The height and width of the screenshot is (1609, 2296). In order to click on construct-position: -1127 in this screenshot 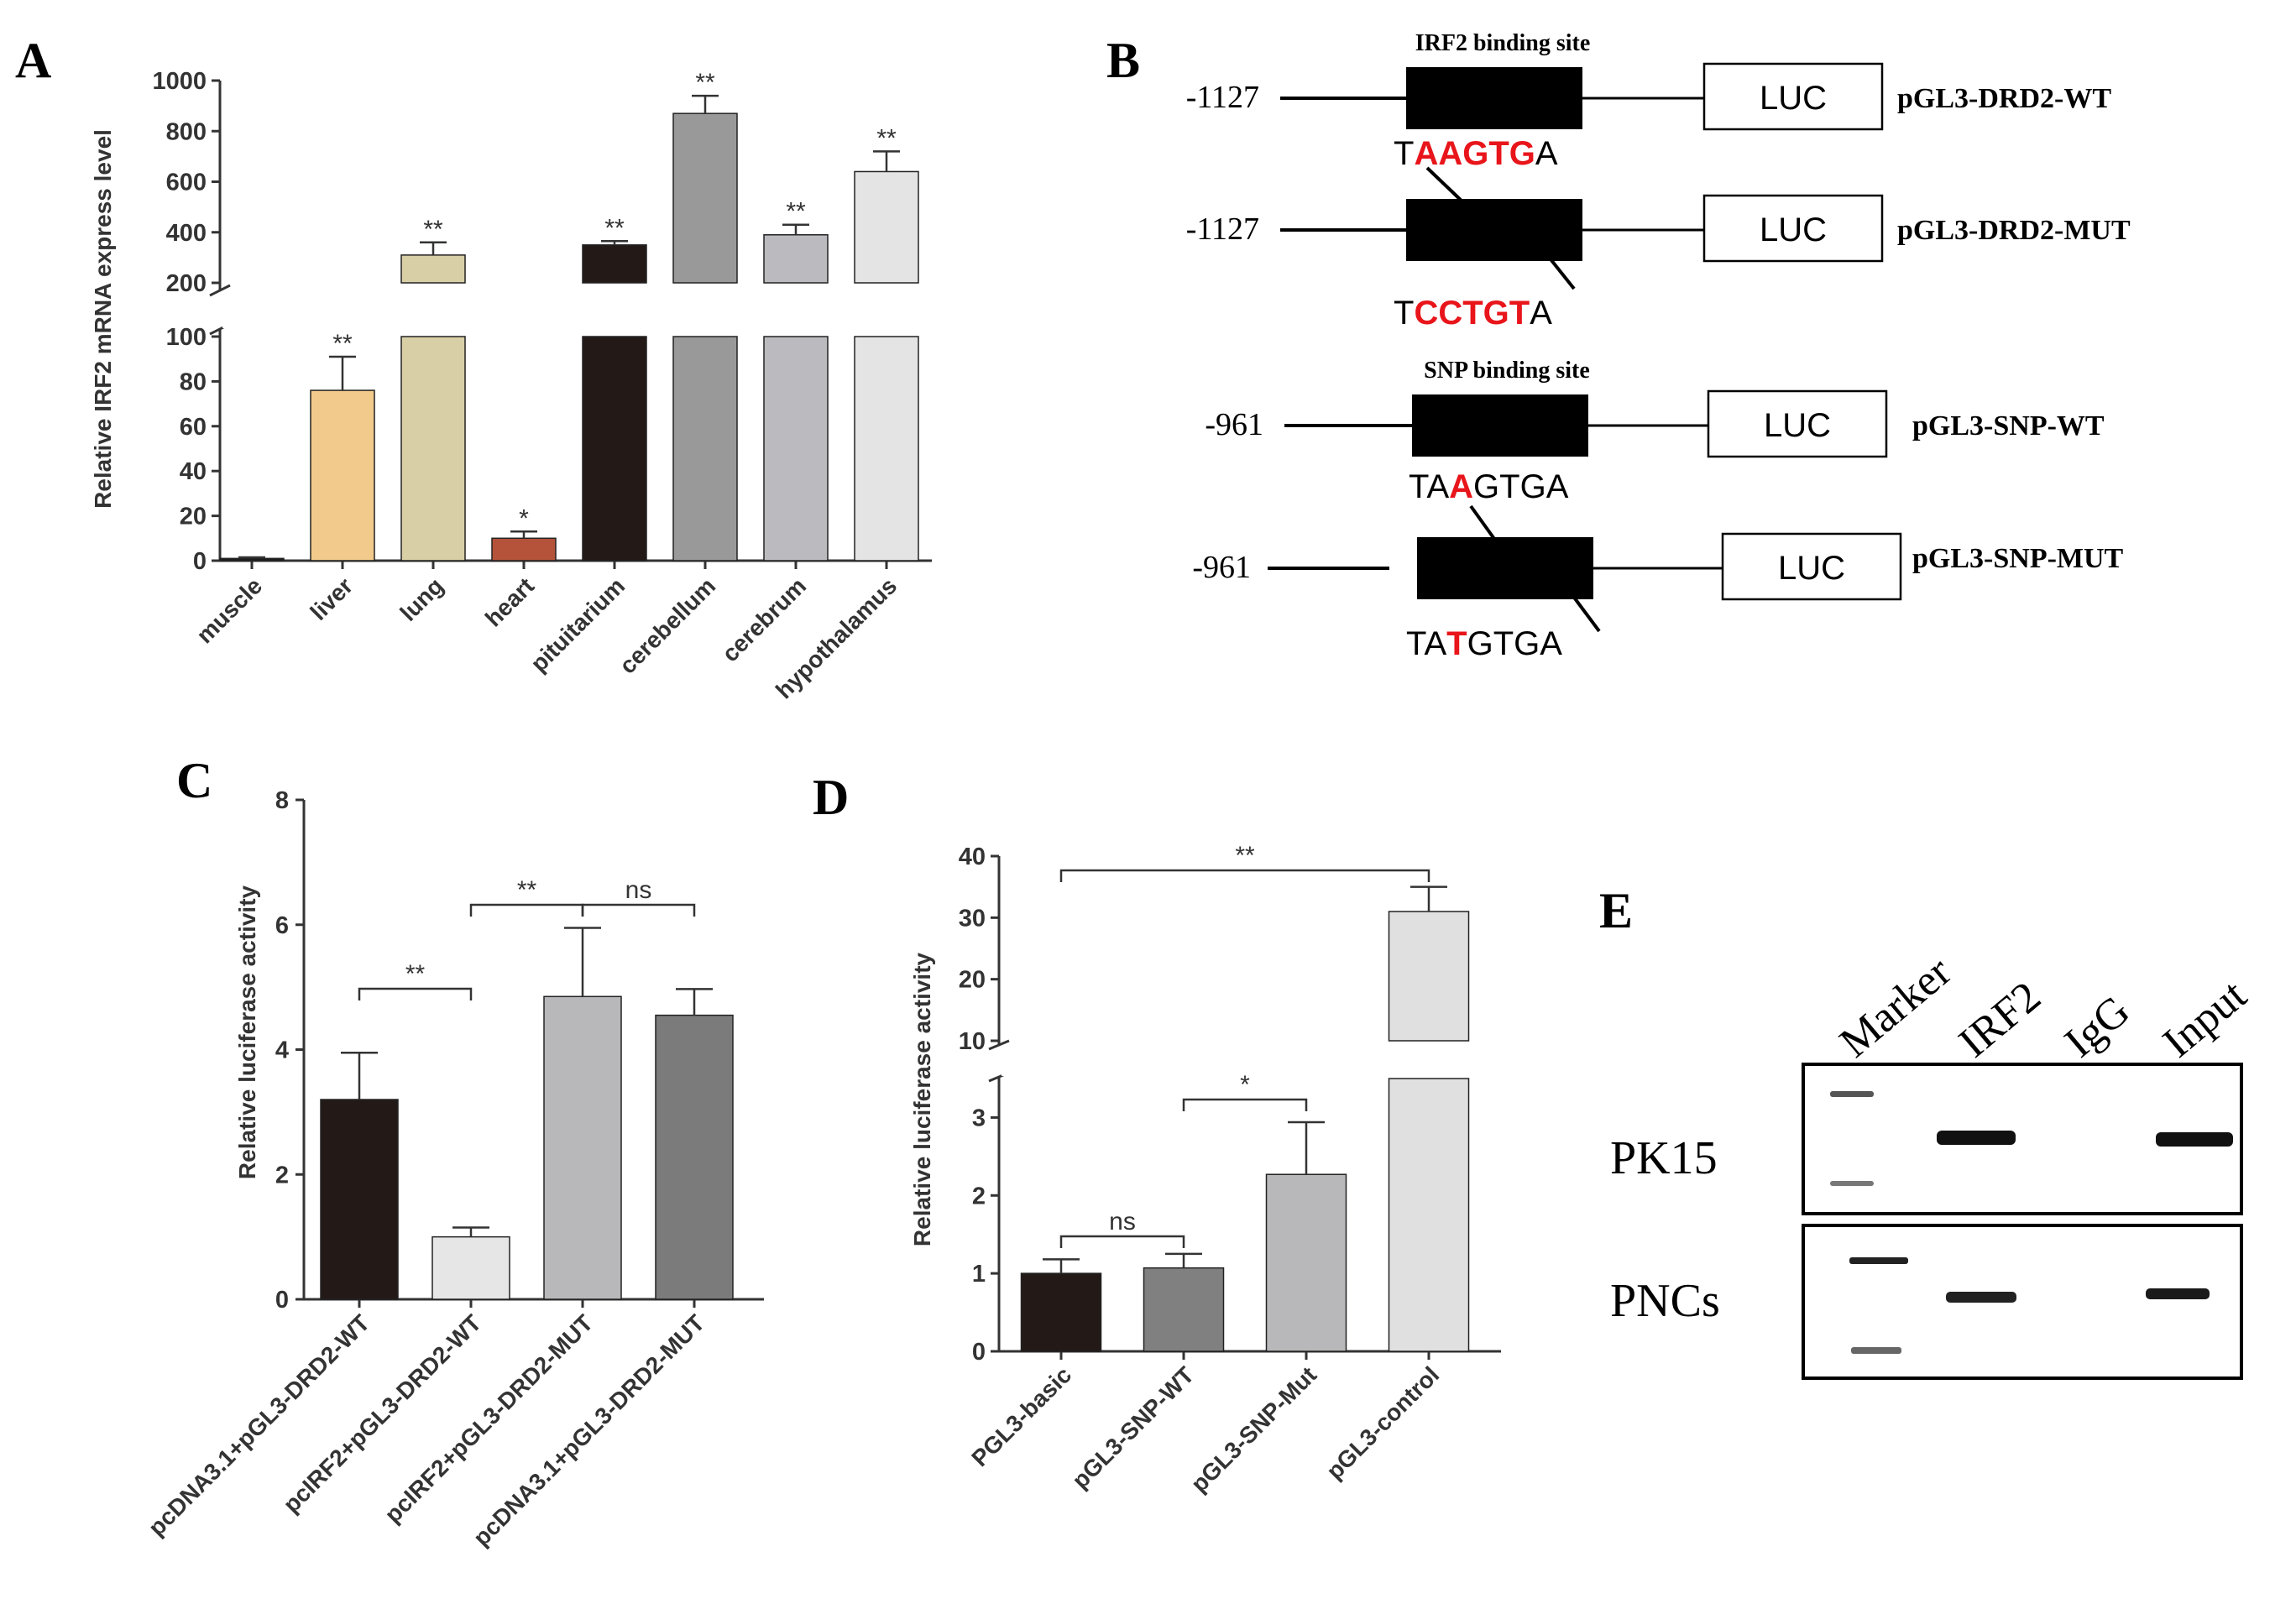, I will do `click(1222, 229)`.